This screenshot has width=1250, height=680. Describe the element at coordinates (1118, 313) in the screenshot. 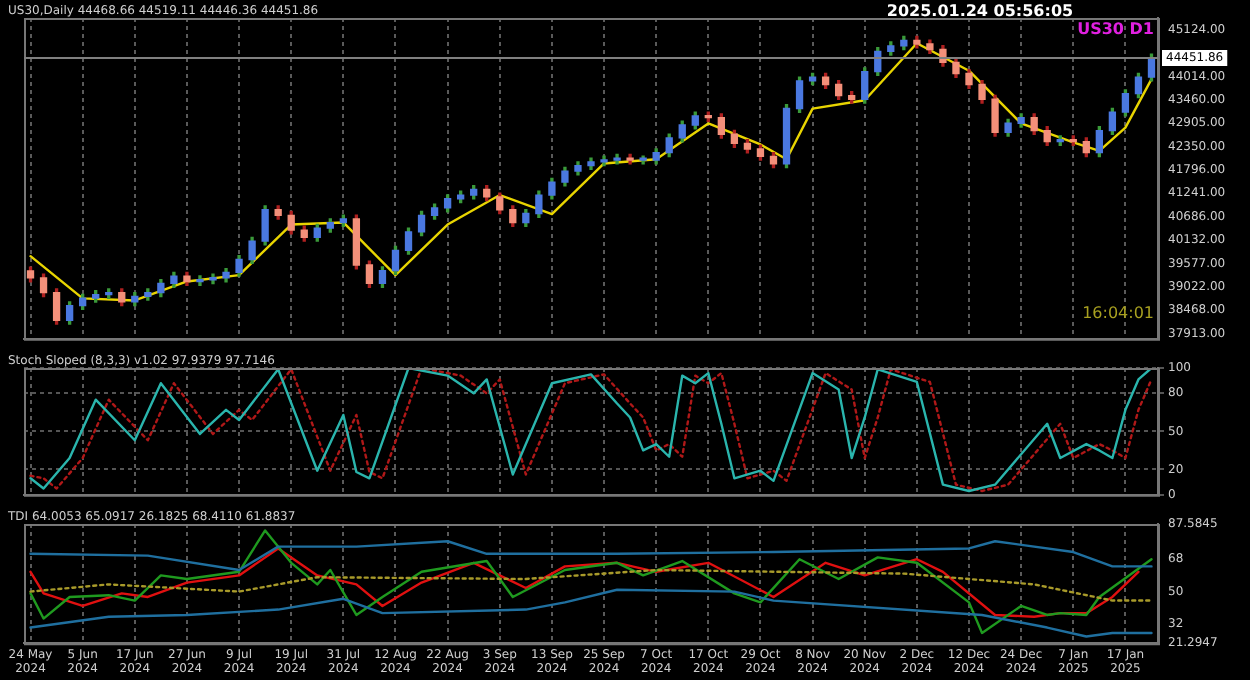

I see `annotation: 16:04:01` at that location.